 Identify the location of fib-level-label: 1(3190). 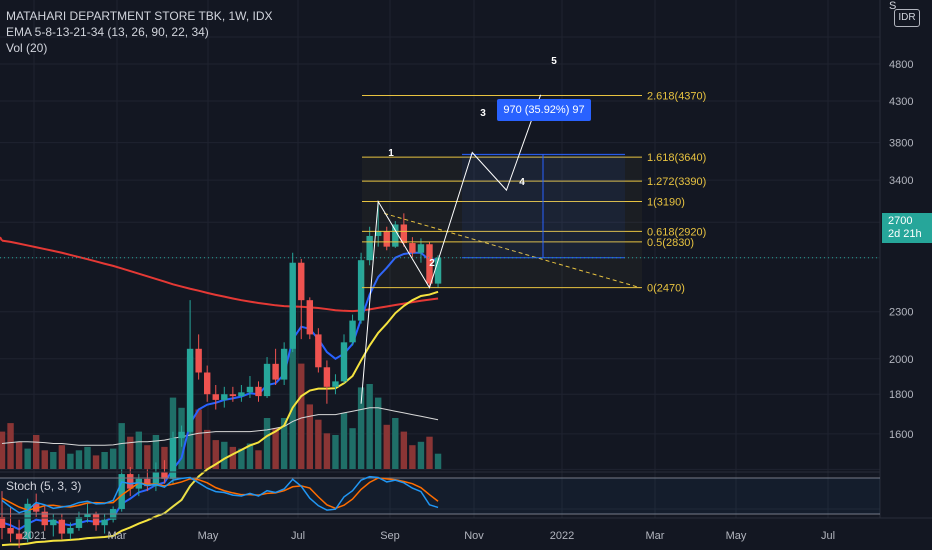
(666, 203).